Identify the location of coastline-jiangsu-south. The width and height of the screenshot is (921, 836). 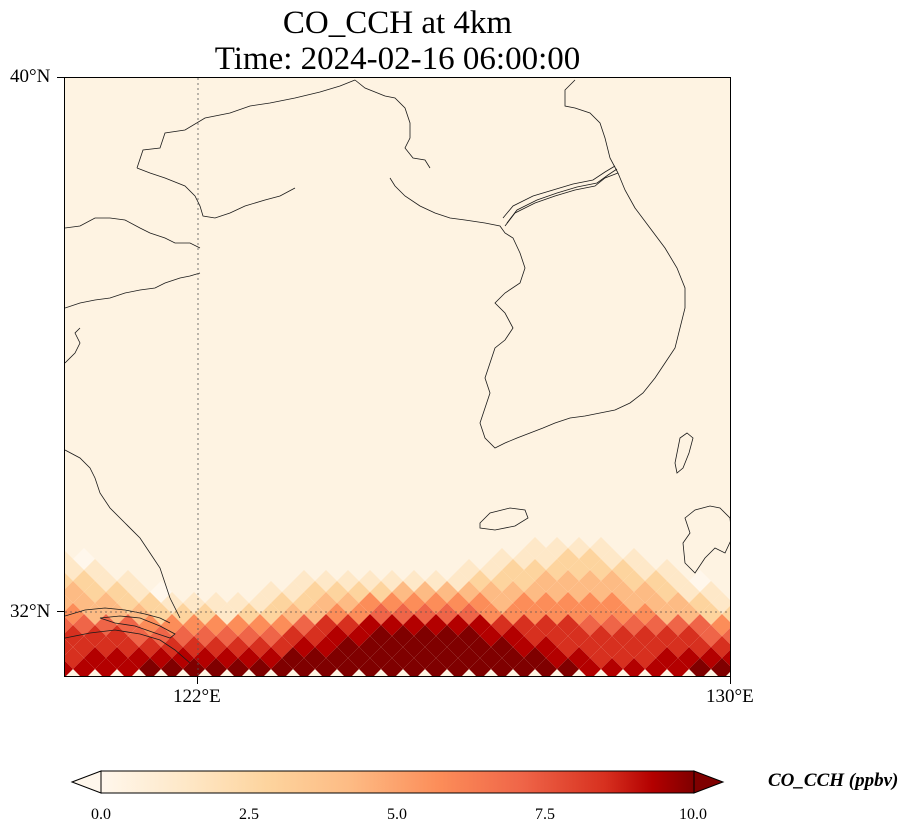
(123, 534).